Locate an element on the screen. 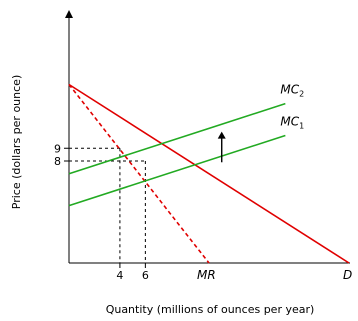 The image size is (358, 321). series-label-mr: MR is located at coordinates (206, 275).